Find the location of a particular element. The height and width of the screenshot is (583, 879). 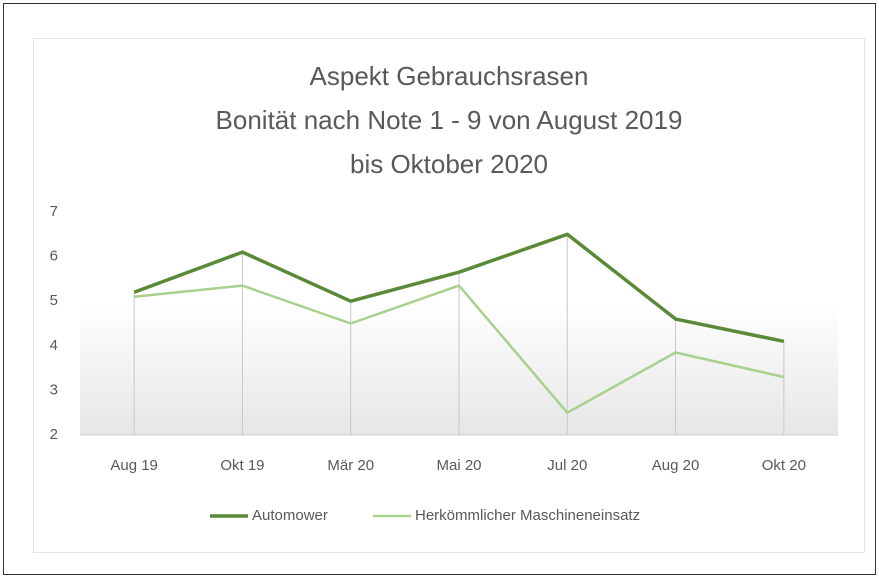

y-tick-label: 2 is located at coordinates (54, 434).